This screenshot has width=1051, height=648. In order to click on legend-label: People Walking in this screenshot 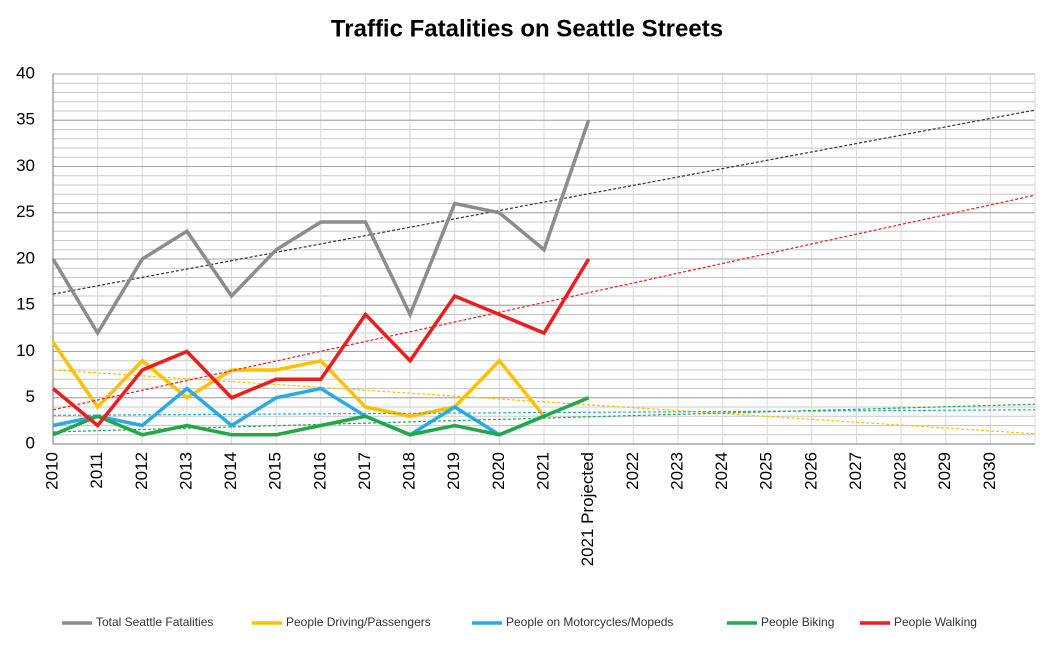, I will do `click(935, 622)`.